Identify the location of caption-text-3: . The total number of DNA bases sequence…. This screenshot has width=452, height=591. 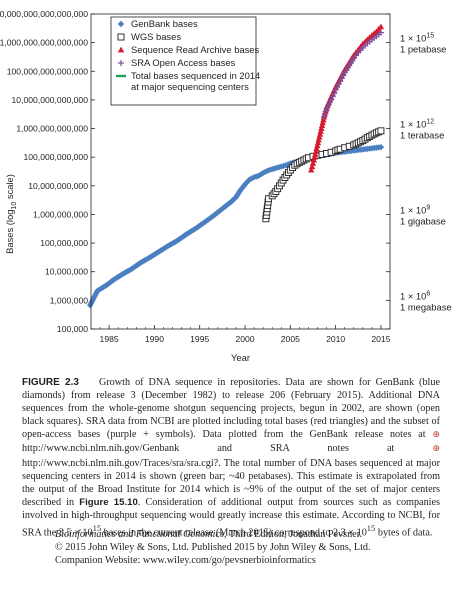
(231, 482).